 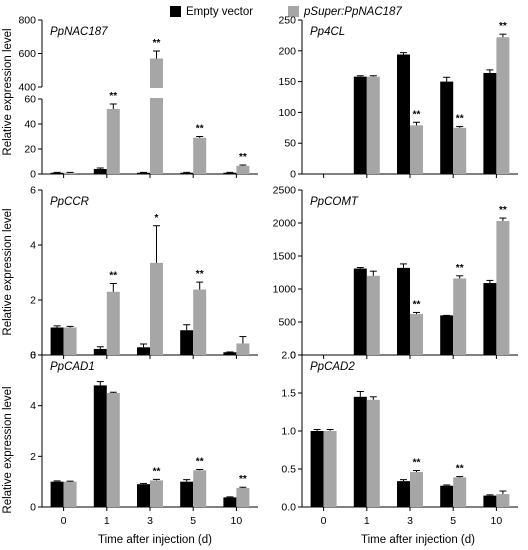 What do you see at coordinates (285, 224) in the screenshot?
I see `y-tick-label: 2000` at bounding box center [285, 224].